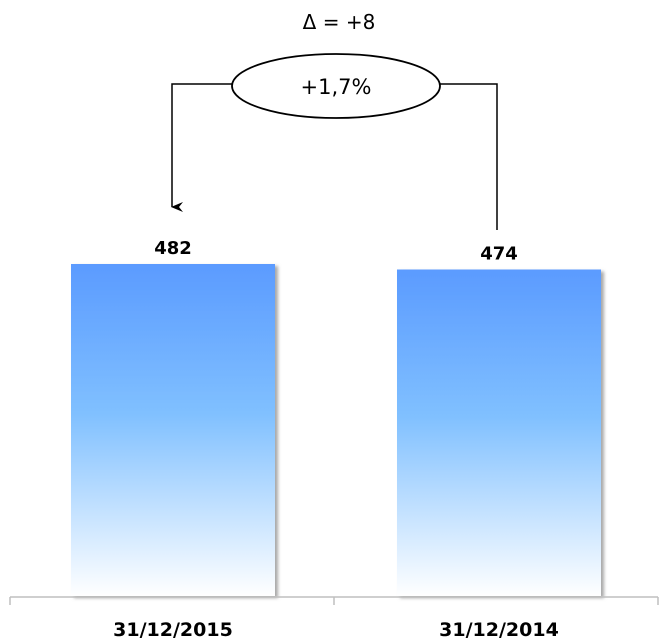 This screenshot has height=642, width=661. What do you see at coordinates (201, 147) in the screenshot?
I see `connector-left-arrow` at bounding box center [201, 147].